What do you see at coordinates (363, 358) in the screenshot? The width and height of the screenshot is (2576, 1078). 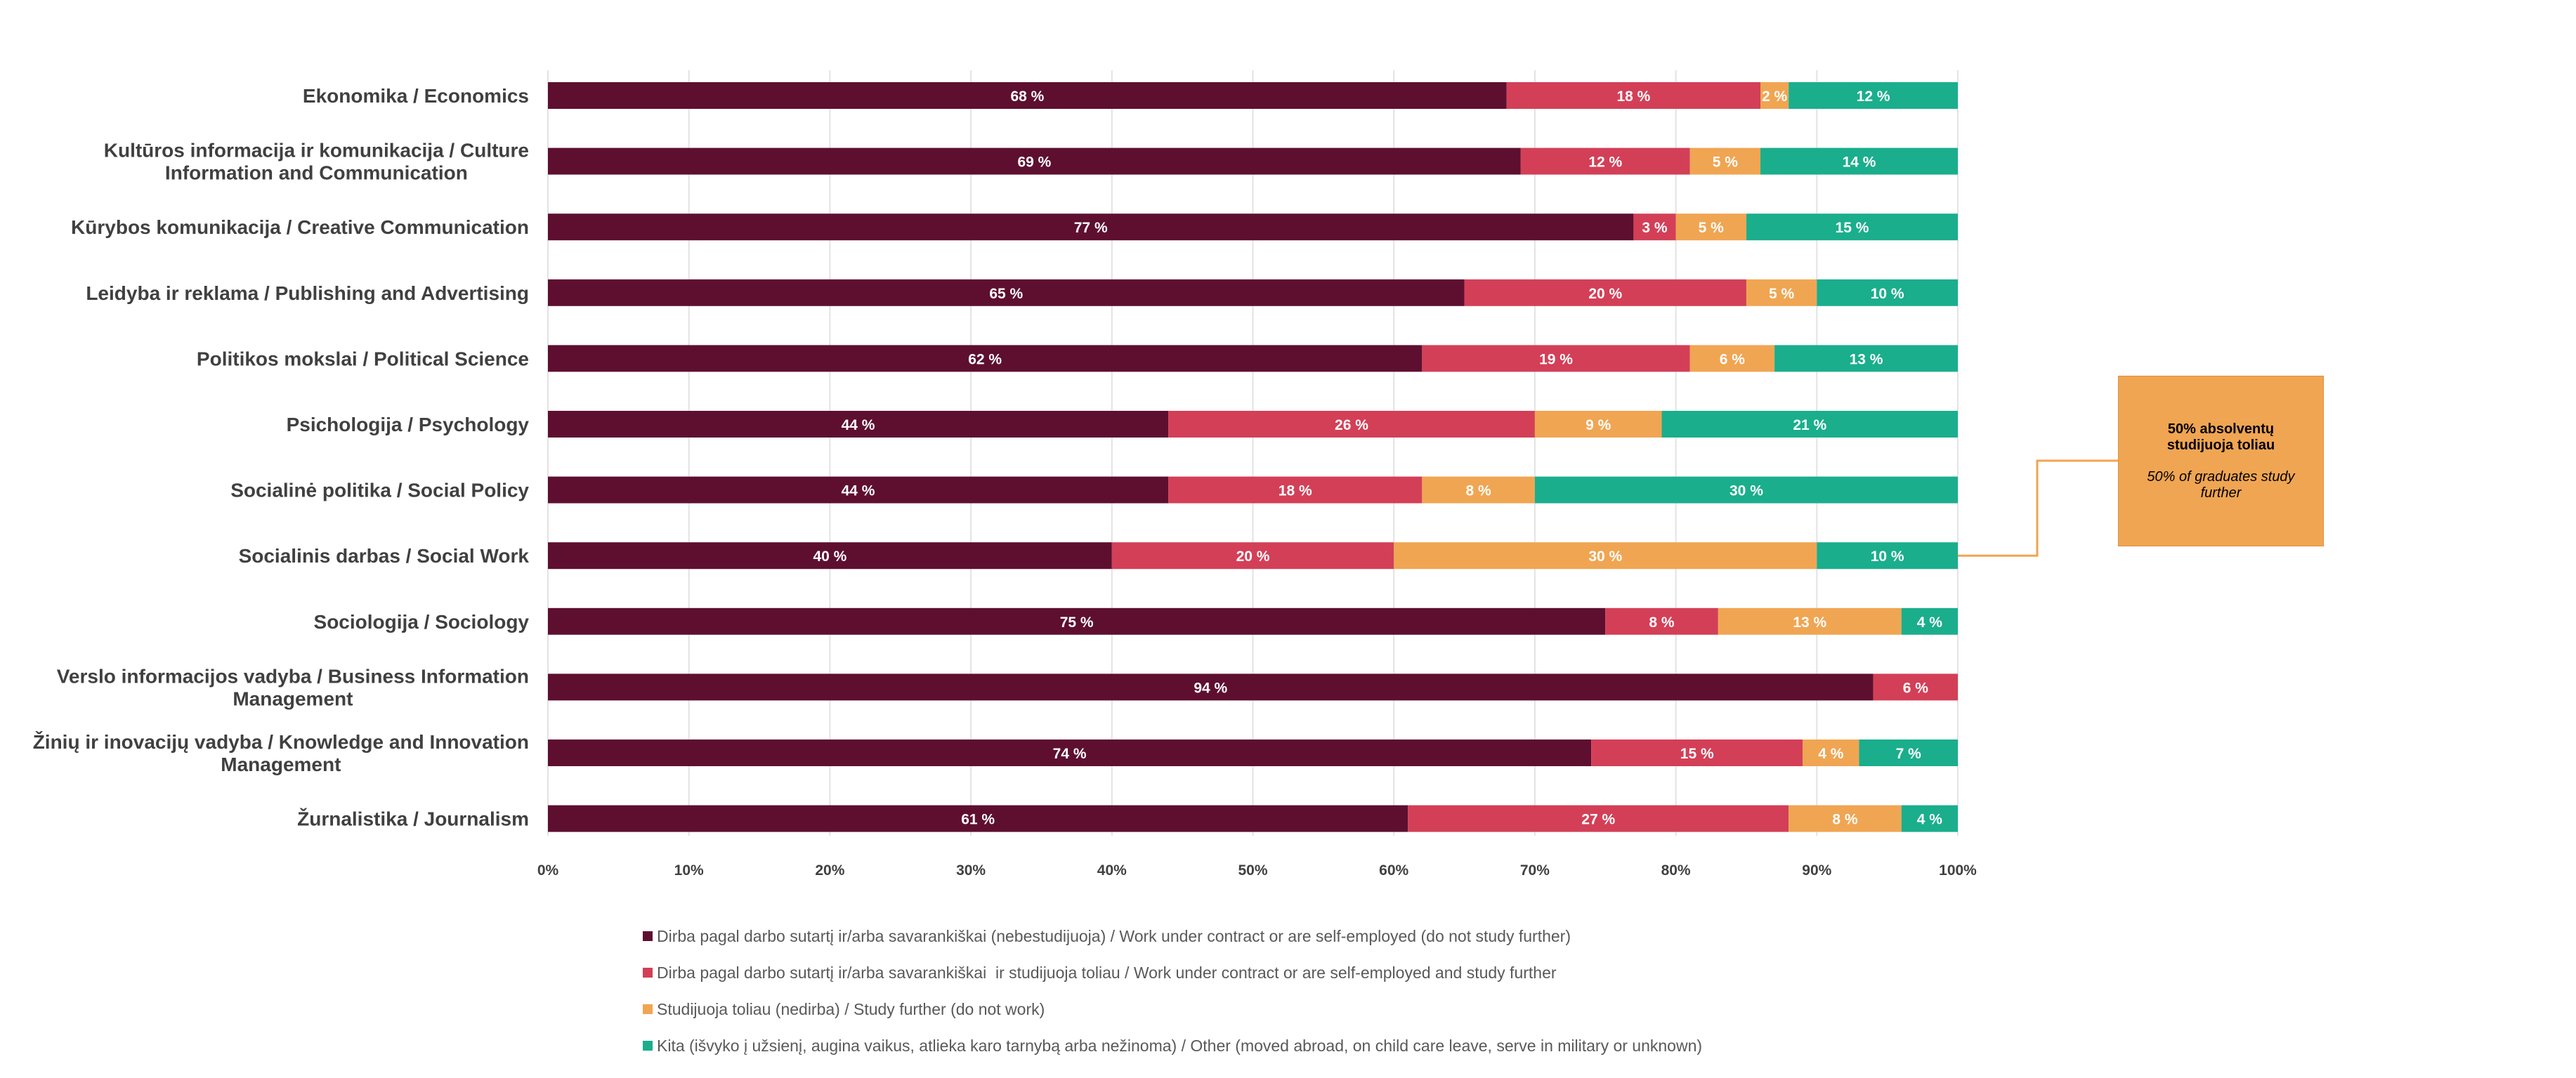 I see `category-label: Politikos mokslai / Political Science` at bounding box center [363, 358].